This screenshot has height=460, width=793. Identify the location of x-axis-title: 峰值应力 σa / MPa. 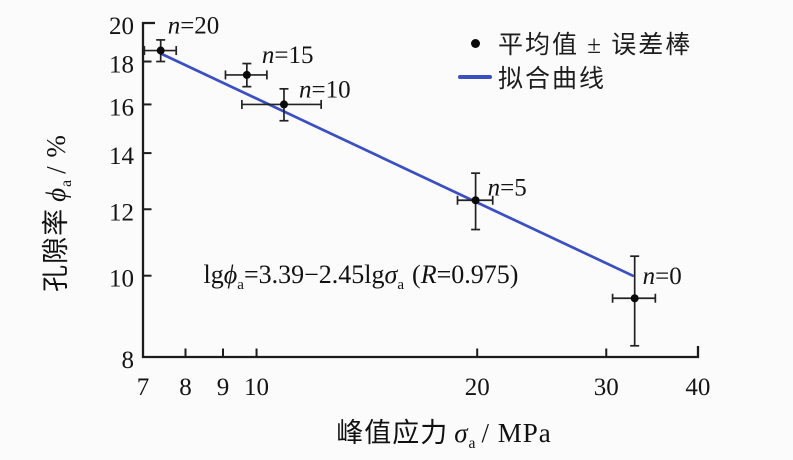
(444, 435).